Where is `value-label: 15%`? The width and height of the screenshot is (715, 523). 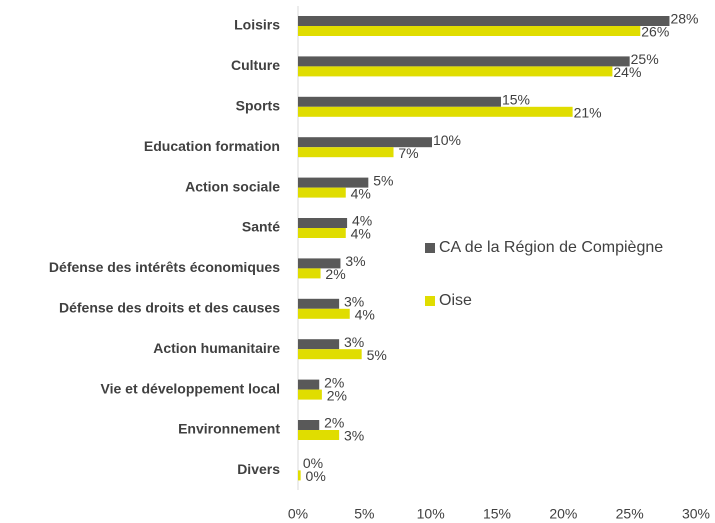 value-label: 15% is located at coordinates (516, 100).